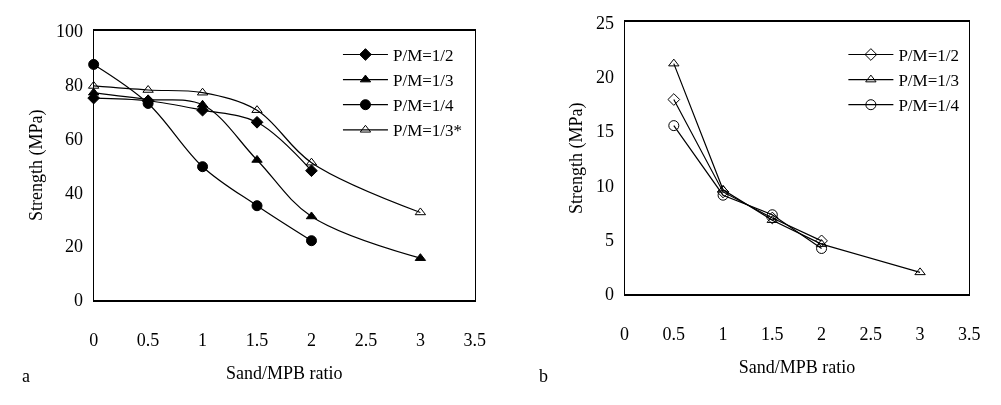 The width and height of the screenshot is (1001, 405). What do you see at coordinates (70, 31) in the screenshot?
I see `y-tick-label: 100` at bounding box center [70, 31].